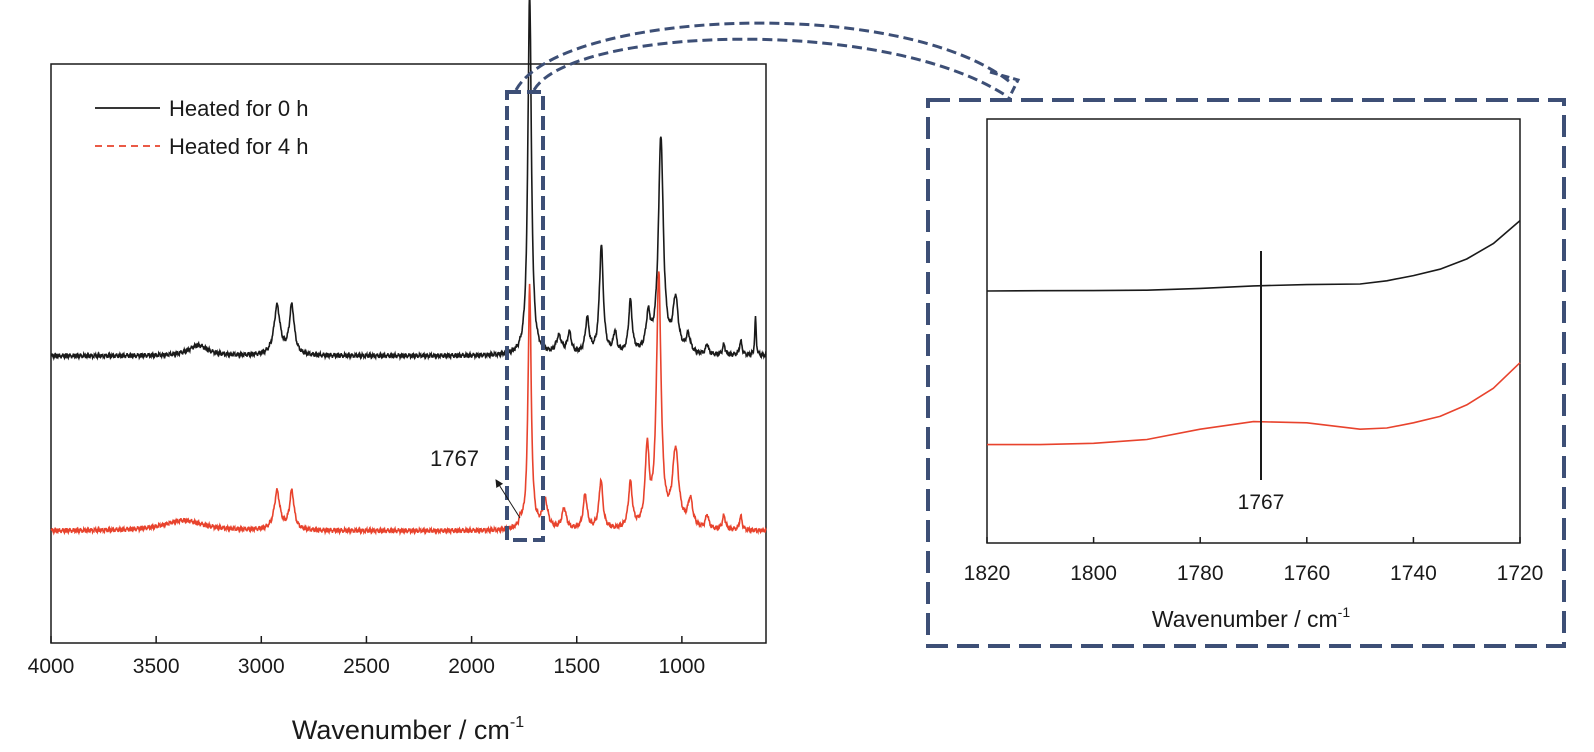 This screenshot has height=752, width=1594. I want to click on inset-x-axis-title-superscript: -1, so click(1344, 612).